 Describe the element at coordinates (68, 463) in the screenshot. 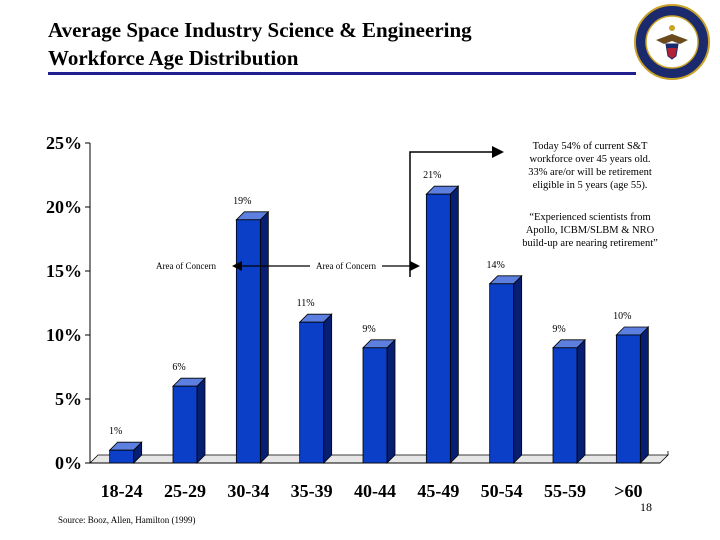

I see `y-tick-label: 0%` at that location.